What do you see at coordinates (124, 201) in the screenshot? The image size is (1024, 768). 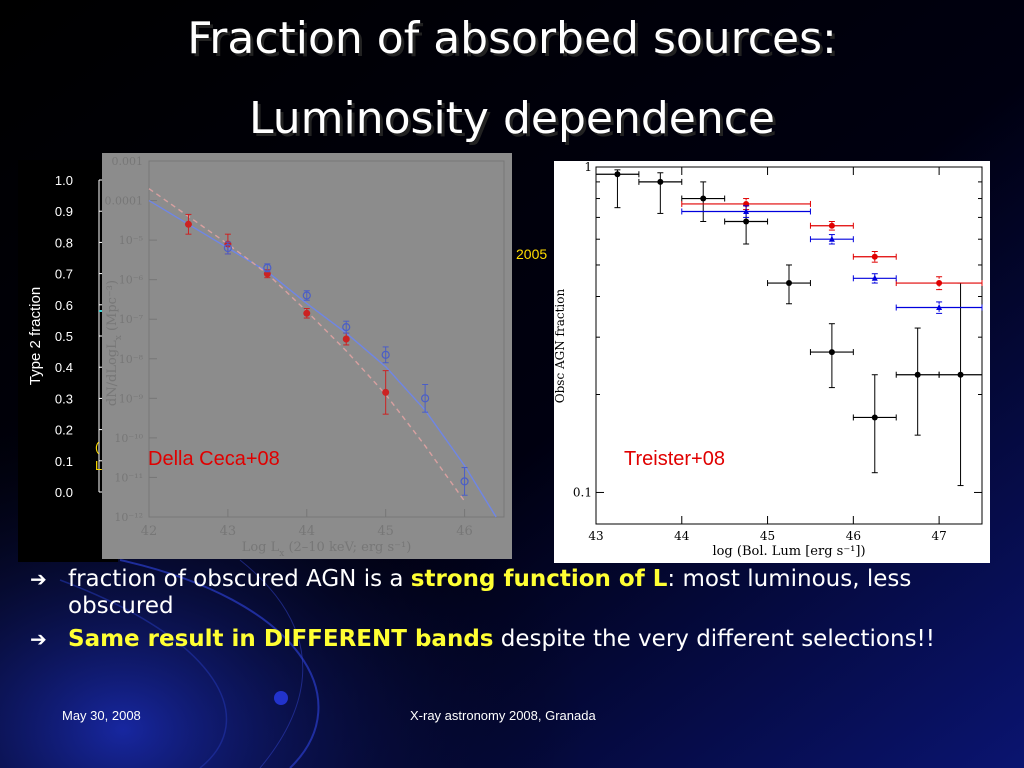 I see `y-tick-label: 0.0001` at bounding box center [124, 201].